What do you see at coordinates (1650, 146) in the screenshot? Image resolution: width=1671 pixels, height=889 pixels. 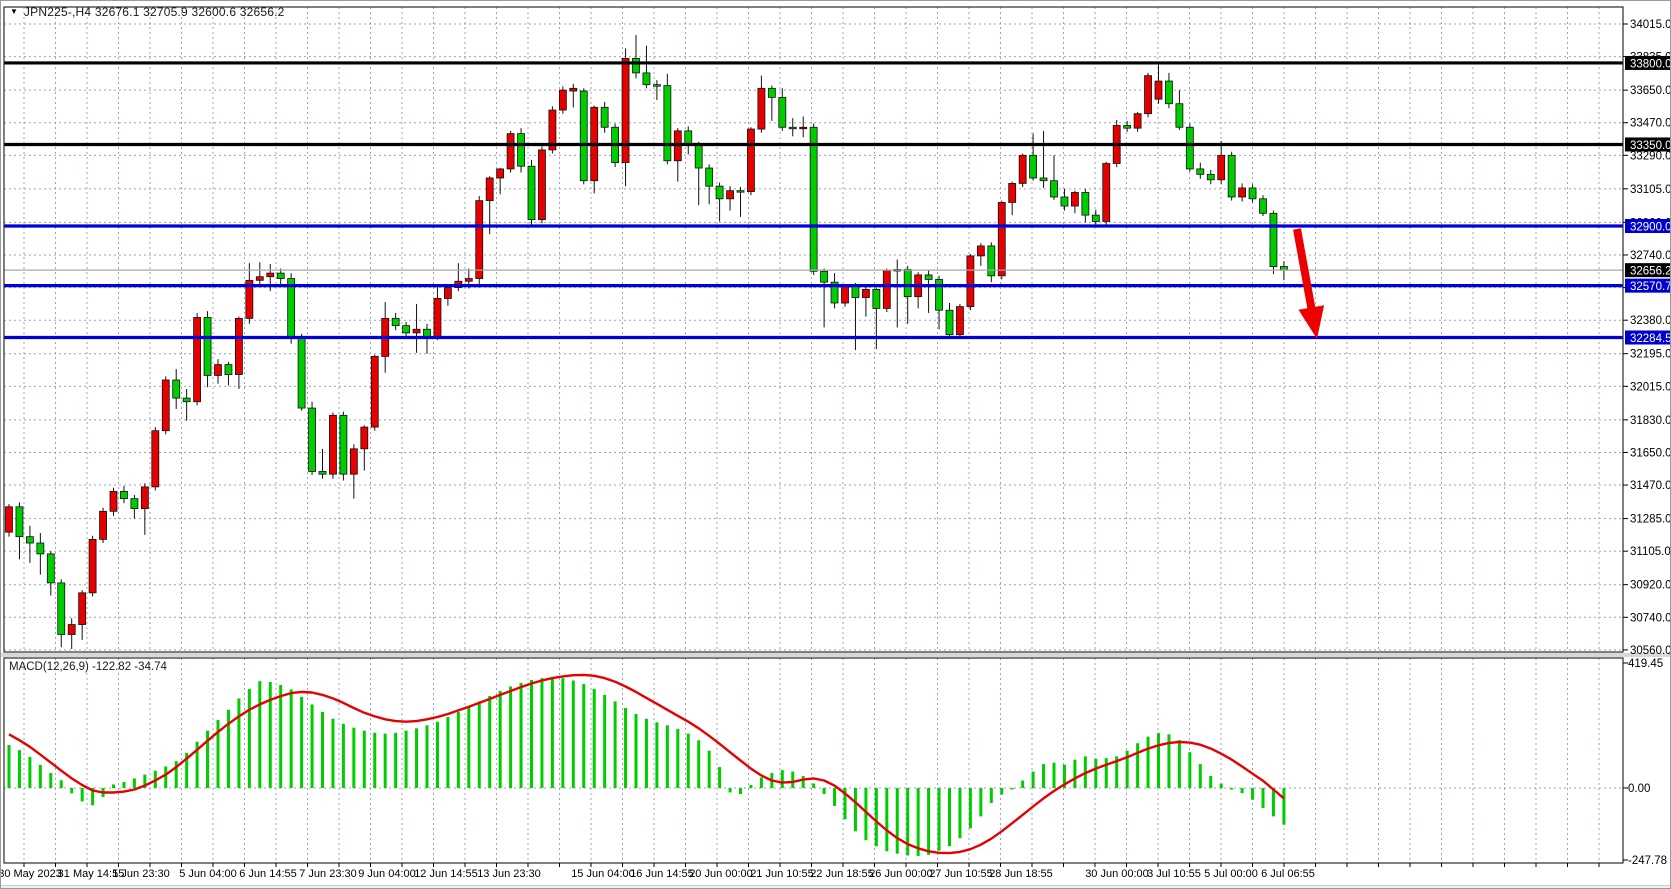 I see `price-badge-label: 33350.0` at bounding box center [1650, 146].